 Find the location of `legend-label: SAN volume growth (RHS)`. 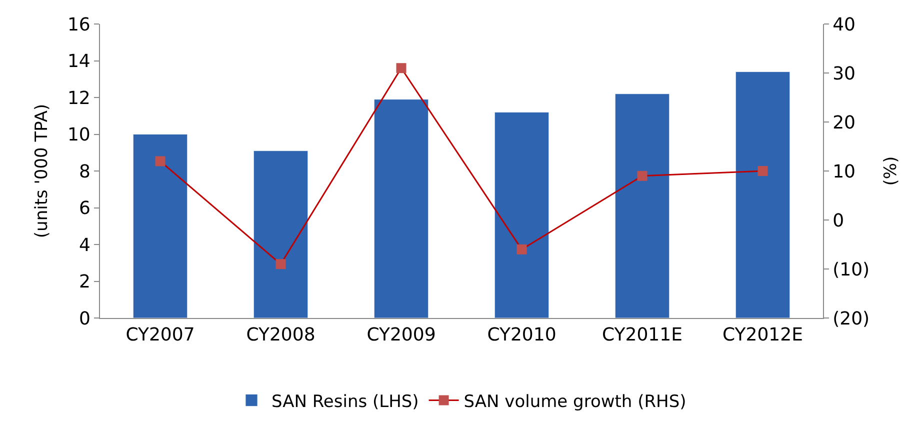

legend-label: SAN volume growth (RHS) is located at coordinates (575, 402).